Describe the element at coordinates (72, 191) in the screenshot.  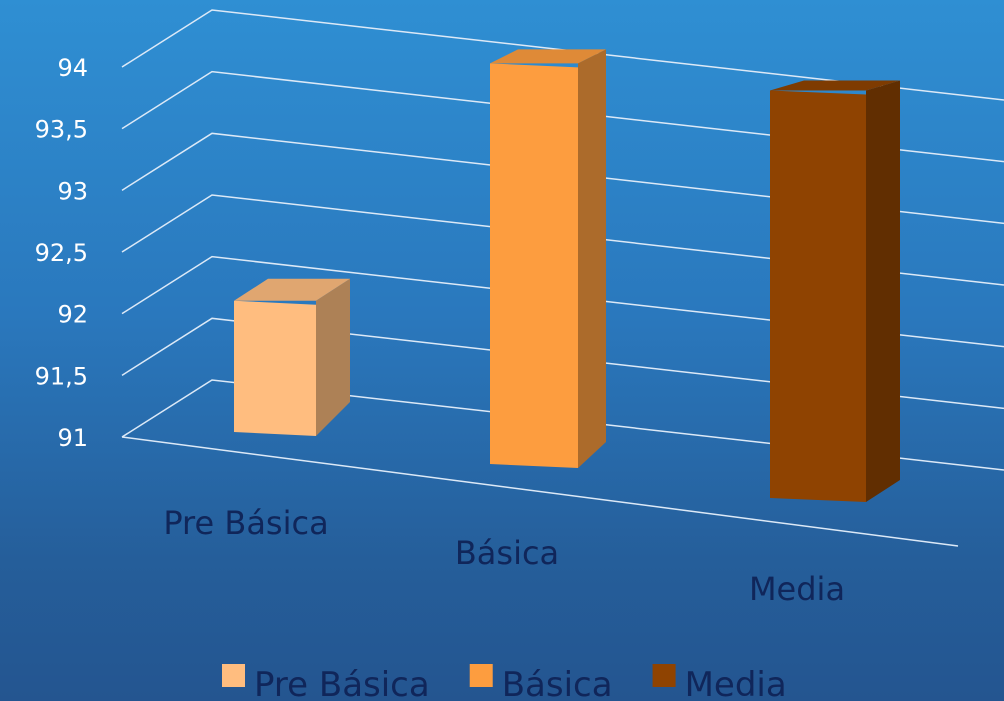
I see `y-tick-label: 93` at that location.